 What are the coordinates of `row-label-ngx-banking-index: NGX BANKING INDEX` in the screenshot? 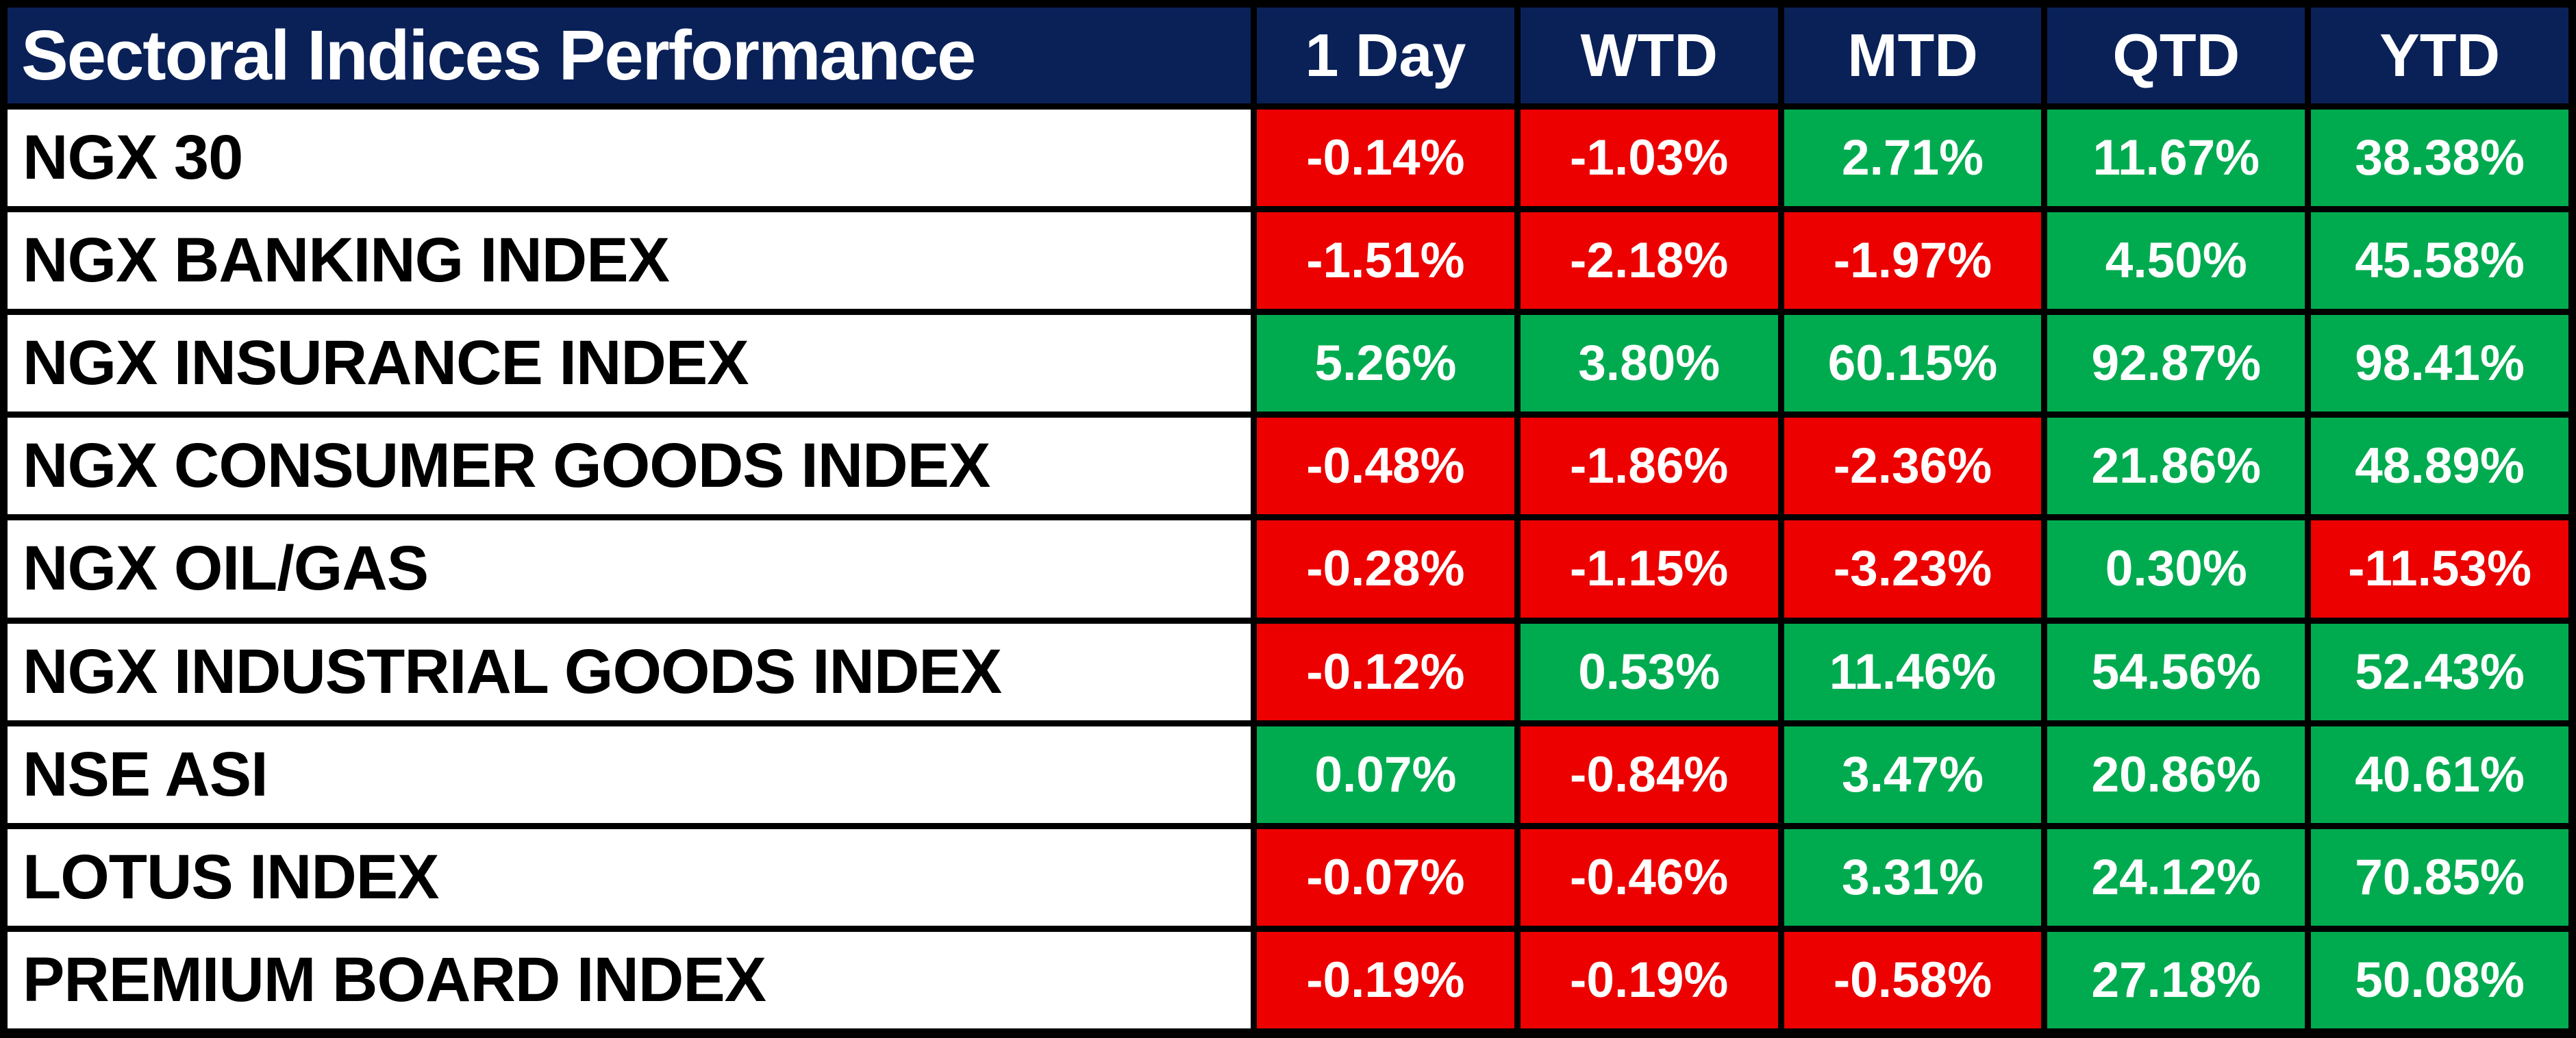 It's located at (629, 261).